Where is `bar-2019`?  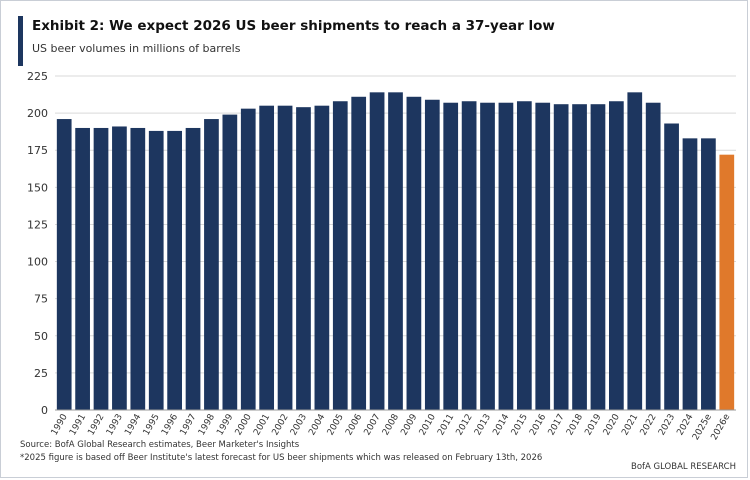 bar-2019 is located at coordinates (598, 257).